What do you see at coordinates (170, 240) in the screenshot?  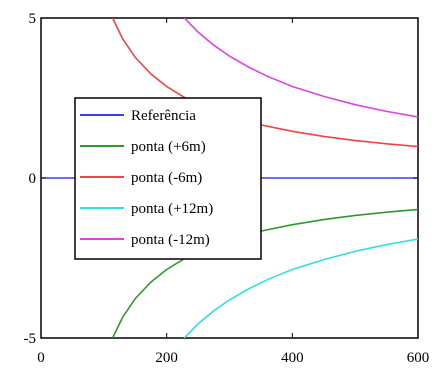 I see `legend-label-4: ponta (-12m)` at bounding box center [170, 240].